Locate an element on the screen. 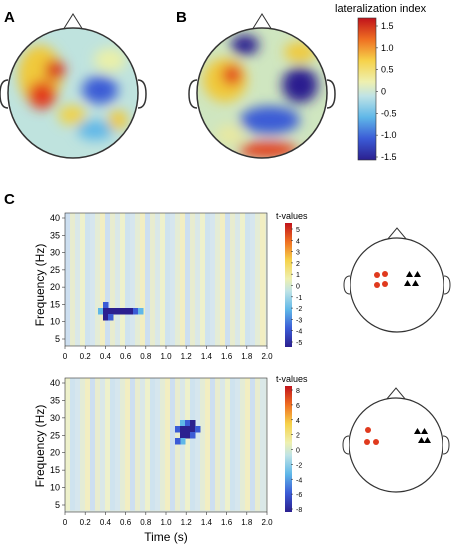 The image size is (454, 546). panel-label-a: A is located at coordinates (9, 17).